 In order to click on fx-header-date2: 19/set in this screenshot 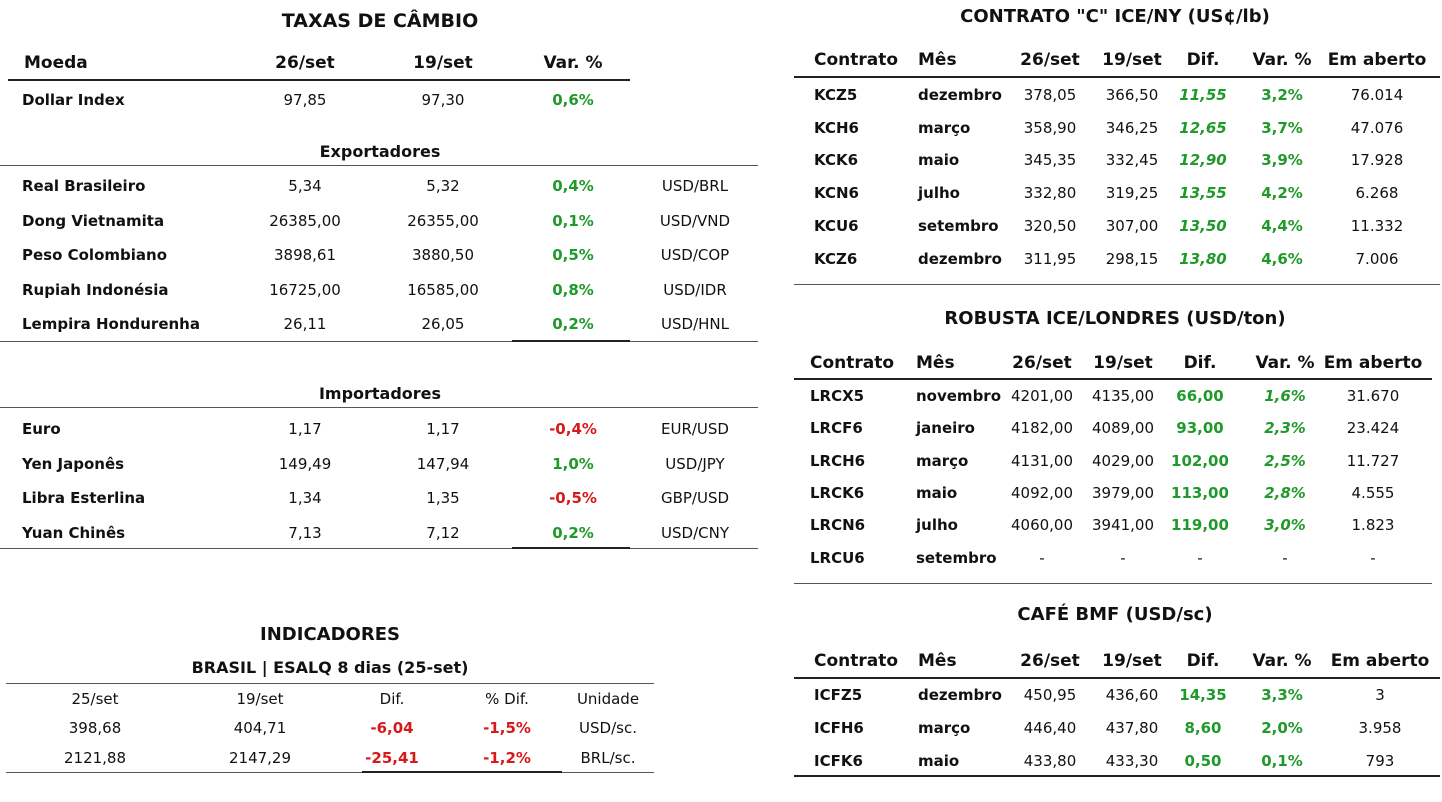, I will do `click(443, 63)`.